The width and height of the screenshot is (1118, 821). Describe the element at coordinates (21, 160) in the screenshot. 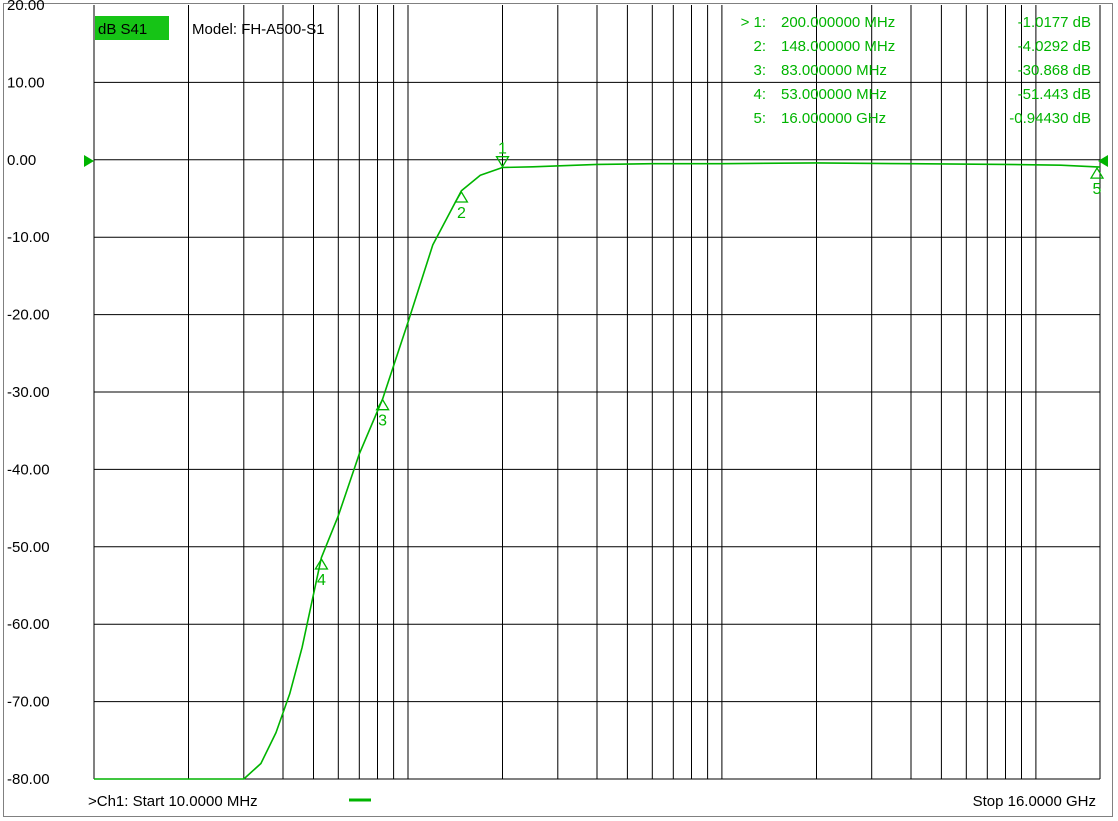

I see `y-tick-label: 0.00` at that location.